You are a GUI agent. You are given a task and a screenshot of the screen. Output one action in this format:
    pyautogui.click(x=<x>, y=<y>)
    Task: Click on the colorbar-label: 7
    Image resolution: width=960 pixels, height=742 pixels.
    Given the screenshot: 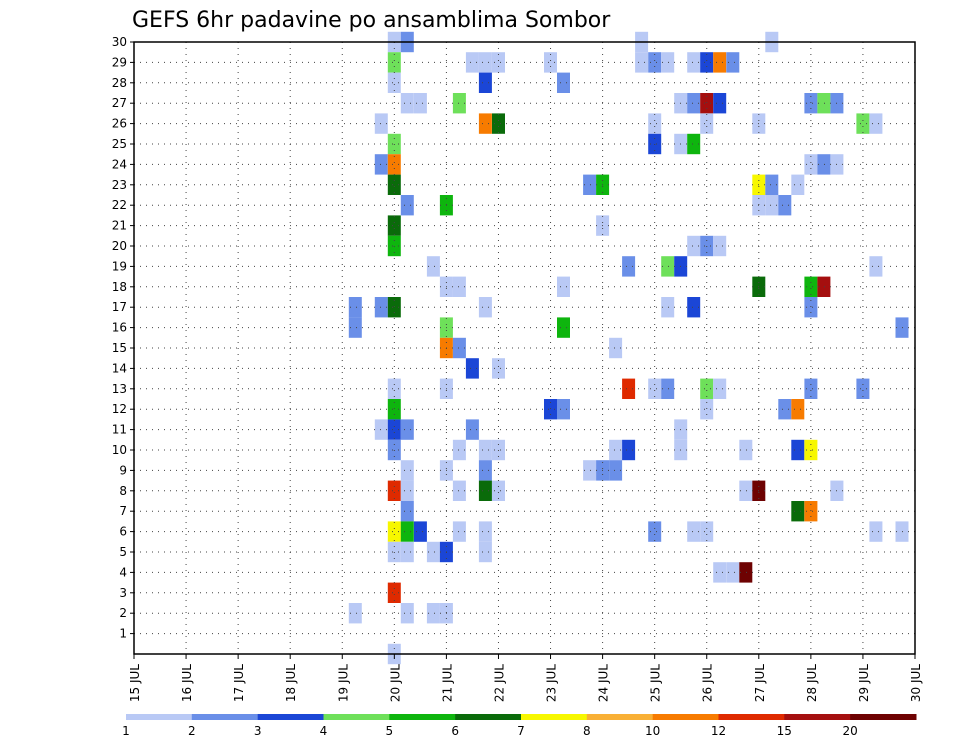 What is the action you would take?
    pyautogui.click(x=521, y=731)
    